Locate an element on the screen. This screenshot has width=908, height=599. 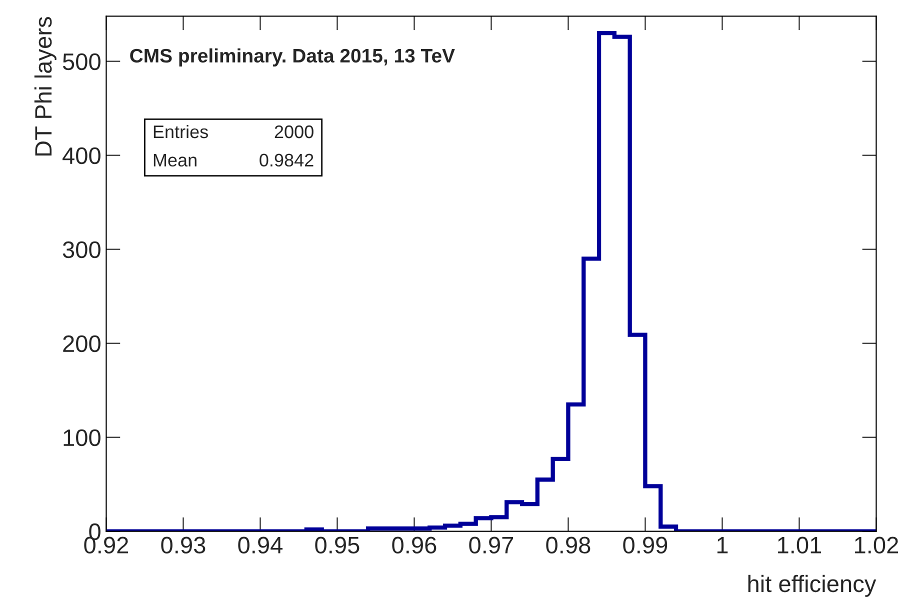
y-tick-label: 100 is located at coordinates (82, 437).